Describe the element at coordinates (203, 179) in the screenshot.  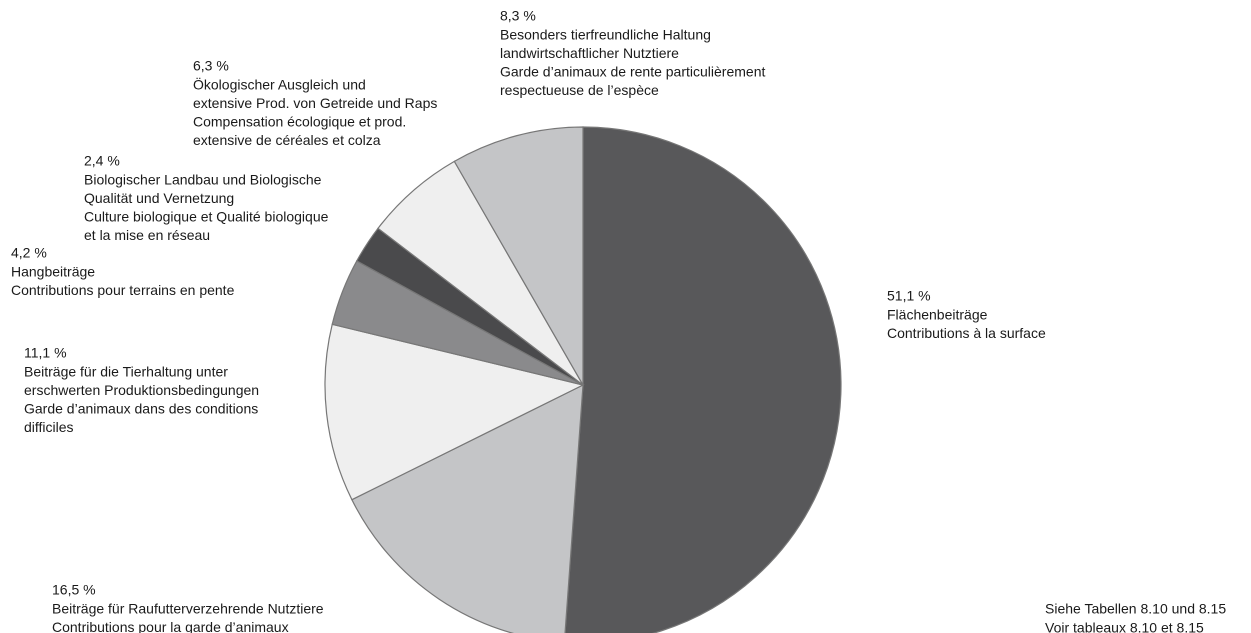
I see `slice-label: Biologischer Landbau und Biologische` at that location.